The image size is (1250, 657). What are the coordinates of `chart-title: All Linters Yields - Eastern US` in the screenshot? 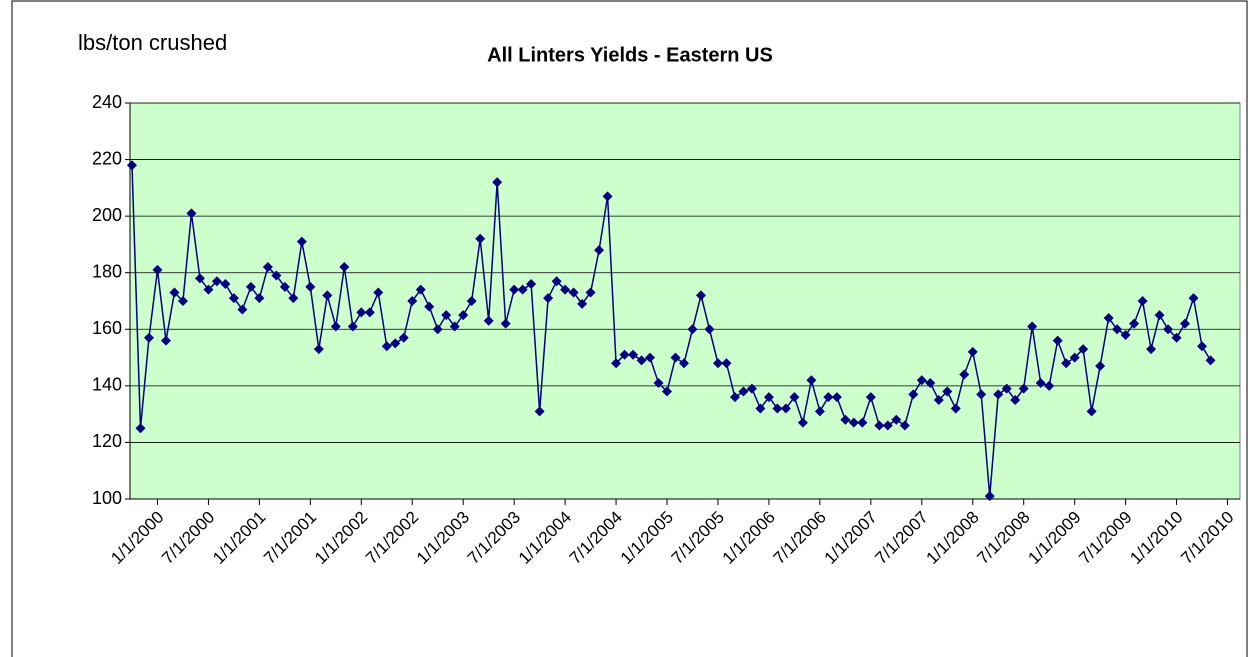 It's located at (630, 55).